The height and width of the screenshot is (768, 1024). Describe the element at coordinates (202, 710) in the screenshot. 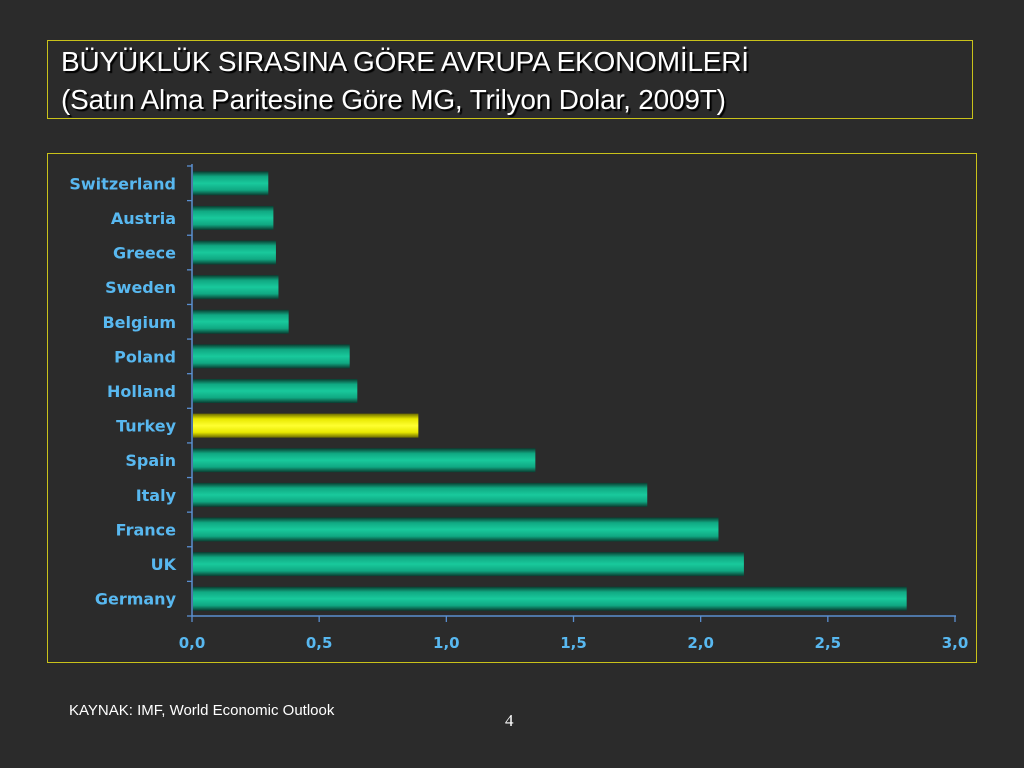

I see `source-note: KAYNAK: IMF, World Economic Outlook` at that location.